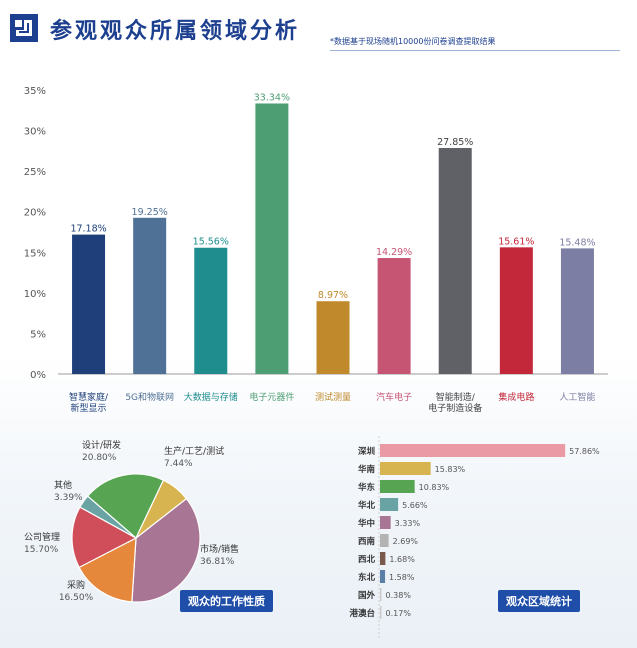 This screenshot has width=637, height=648. Describe the element at coordinates (362, 613) in the screenshot. I see `region-label: 港澳台` at that location.